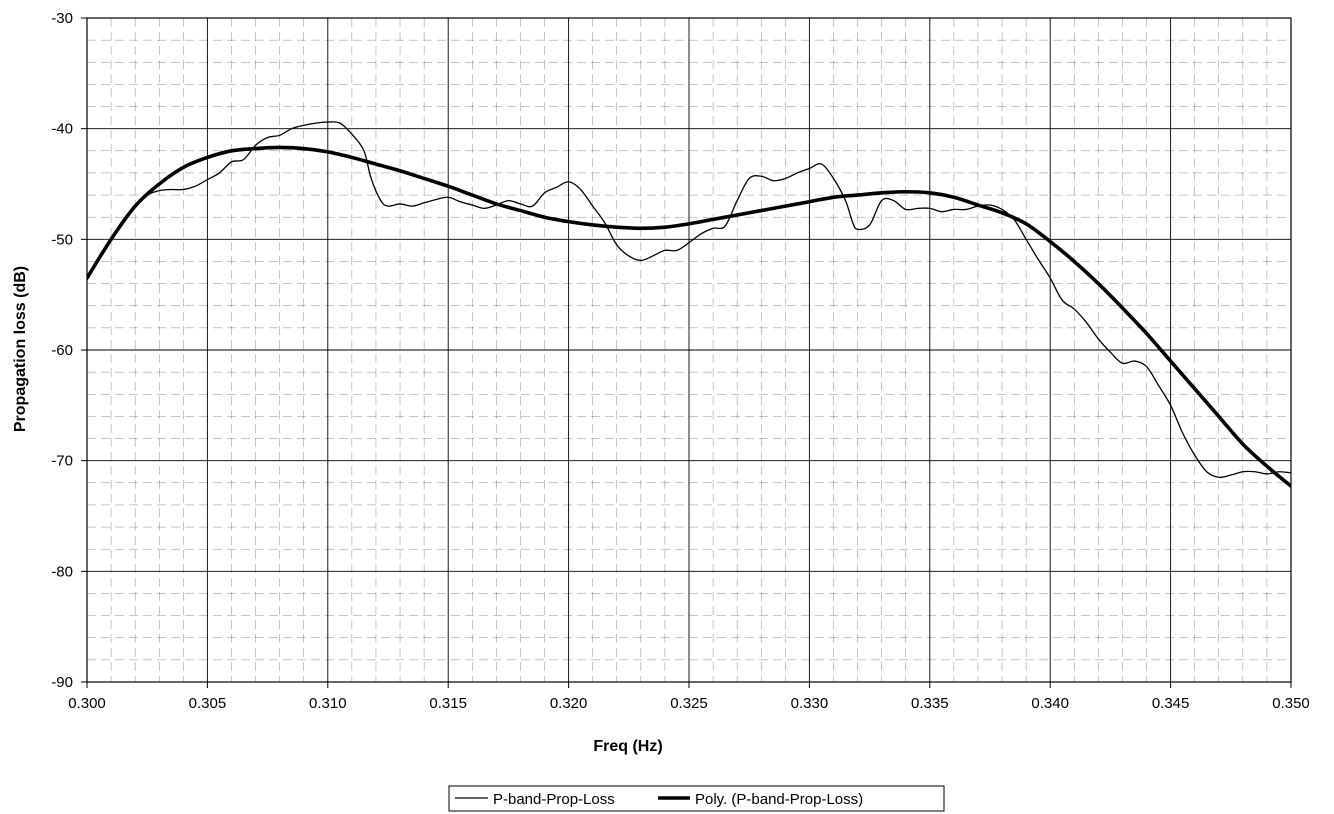  I want to click on x-tick-label: 0.345, so click(1171, 703).